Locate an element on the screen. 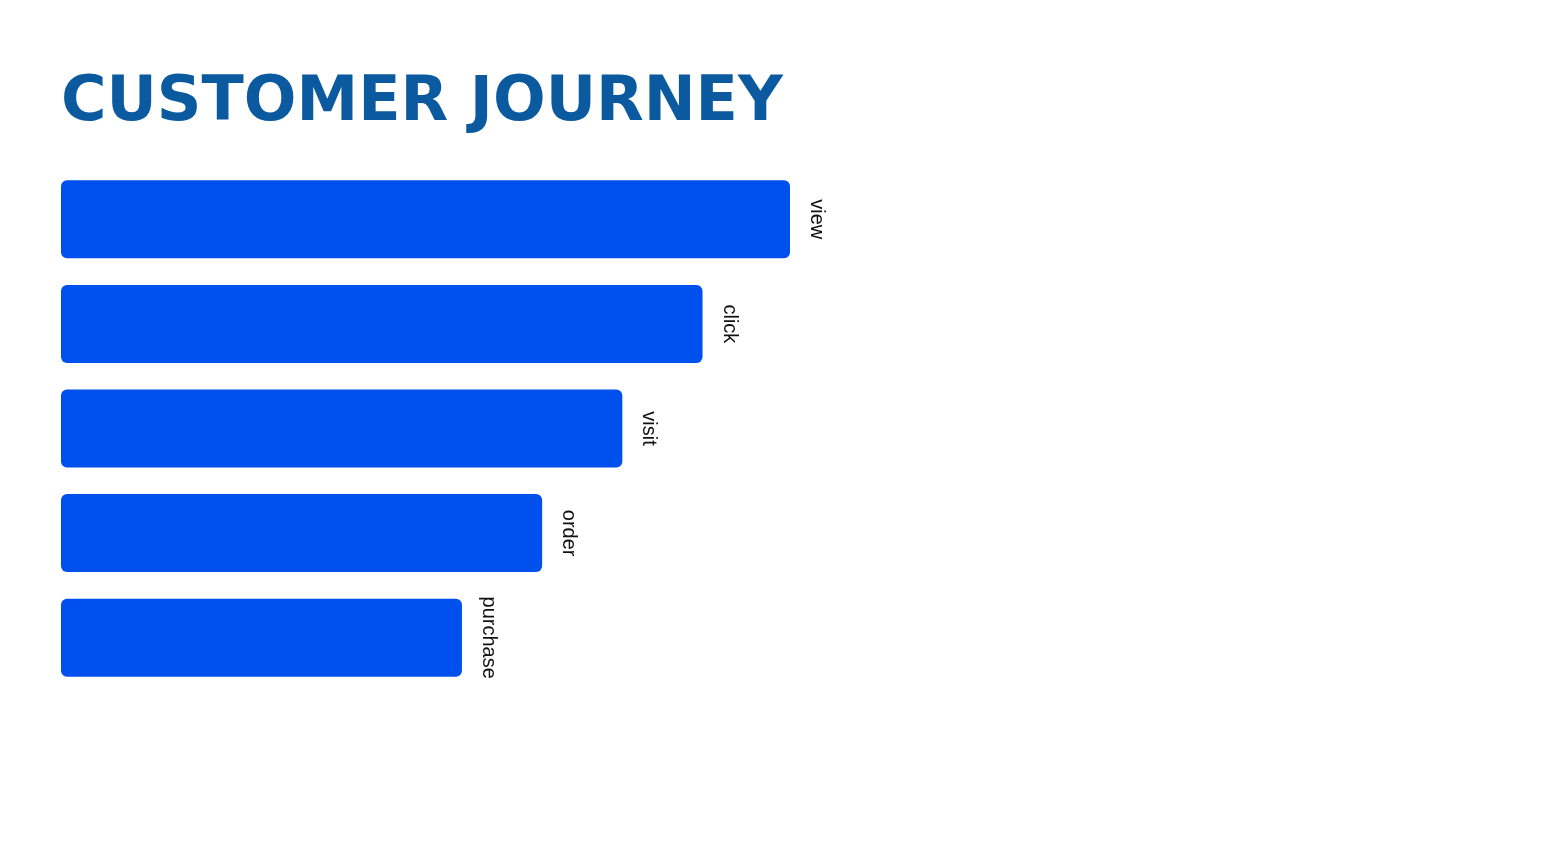  chart-title: CUSTOMER JOURNEY is located at coordinates (422, 98).